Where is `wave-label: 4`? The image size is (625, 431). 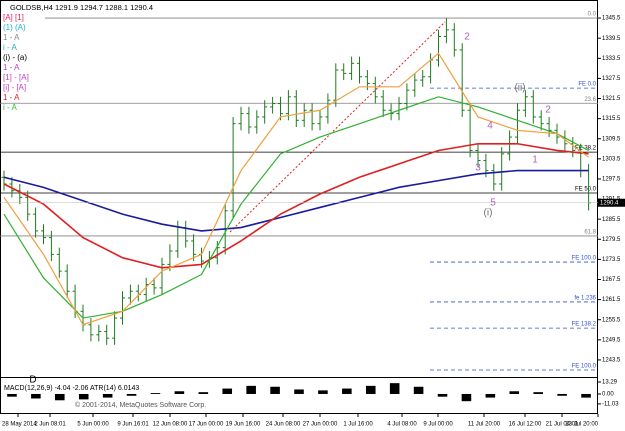
wave-label: 4 is located at coordinates (490, 126).